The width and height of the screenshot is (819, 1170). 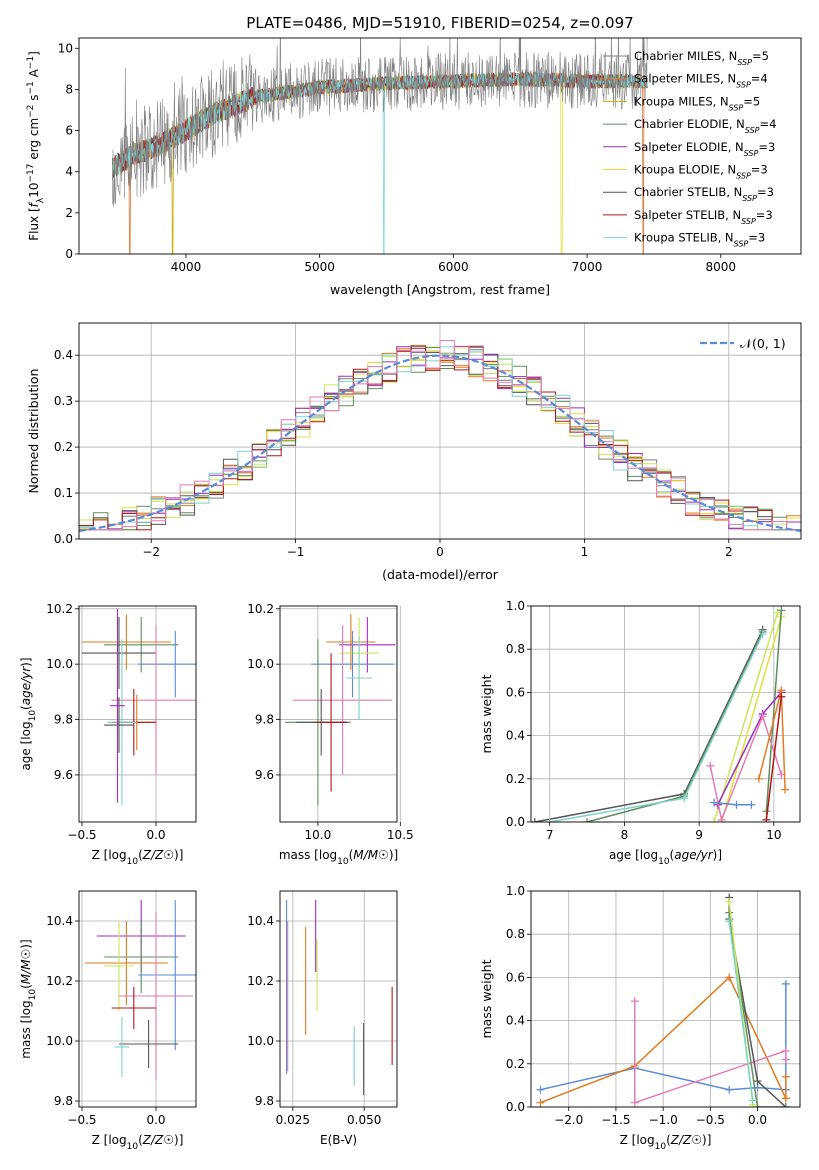 What do you see at coordinates (550, 835) in the screenshot?
I see `x-tick-label: 7` at bounding box center [550, 835].